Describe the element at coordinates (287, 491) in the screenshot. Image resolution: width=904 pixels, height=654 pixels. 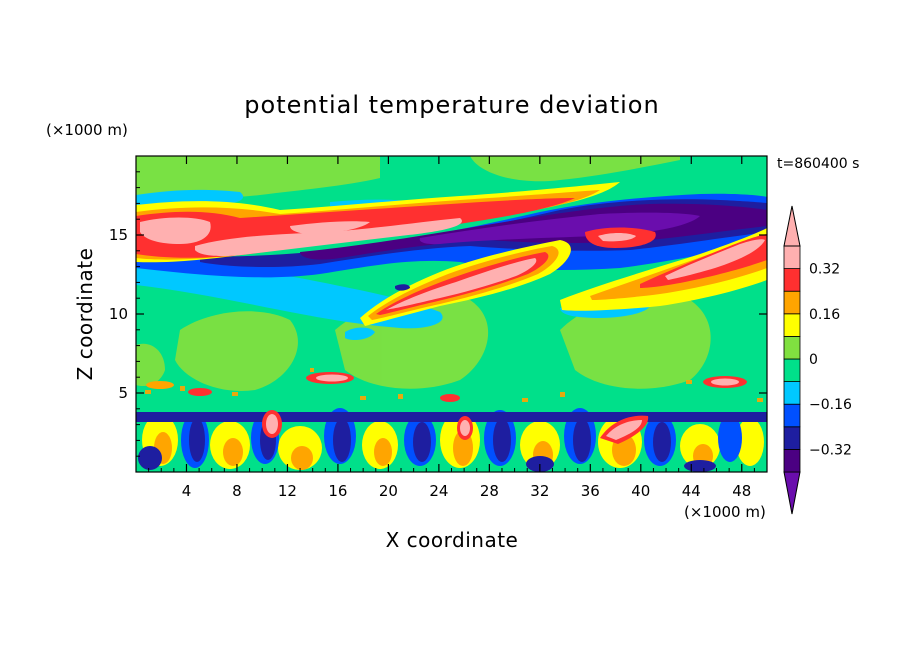
I see `x-tick-label: 12` at that location.